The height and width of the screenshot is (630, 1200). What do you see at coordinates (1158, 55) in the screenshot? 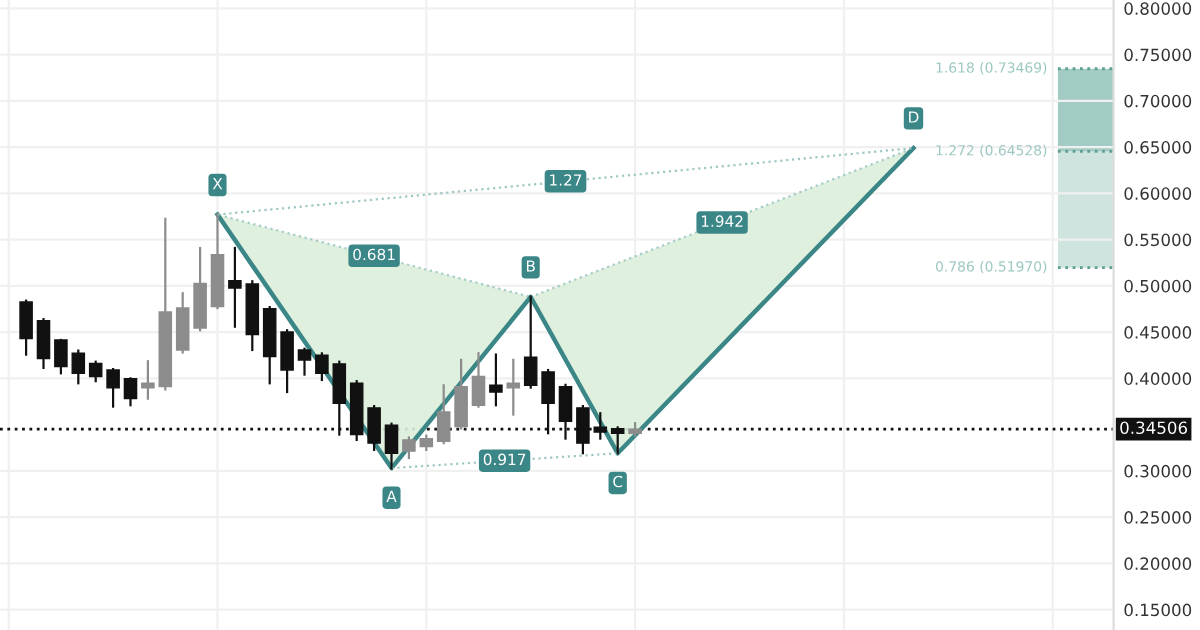
I see `y-tick-label: 0.75000` at bounding box center [1158, 55].